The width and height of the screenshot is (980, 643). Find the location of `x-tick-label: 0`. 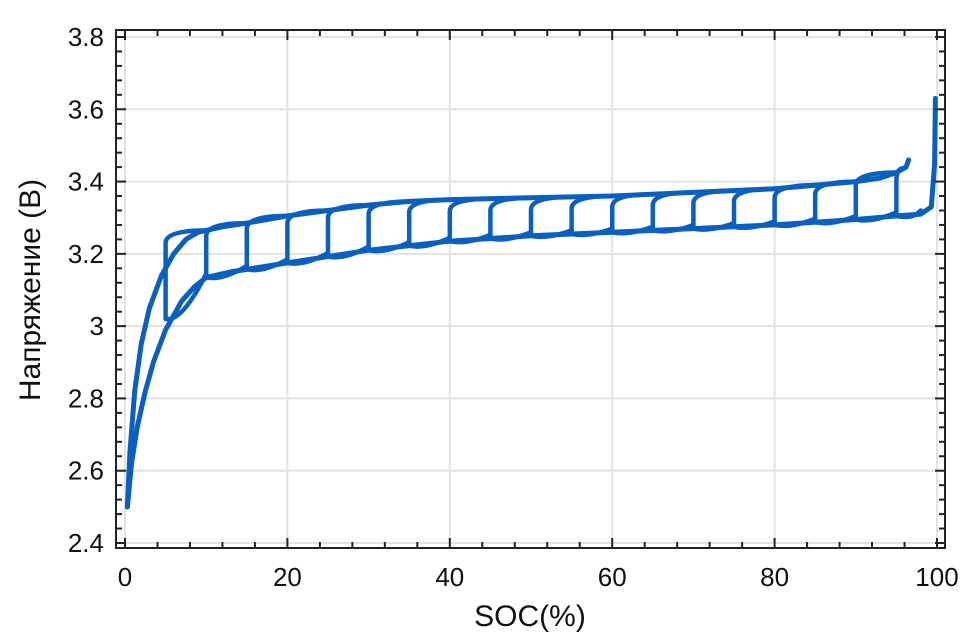

x-tick-label: 0 is located at coordinates (125, 577).